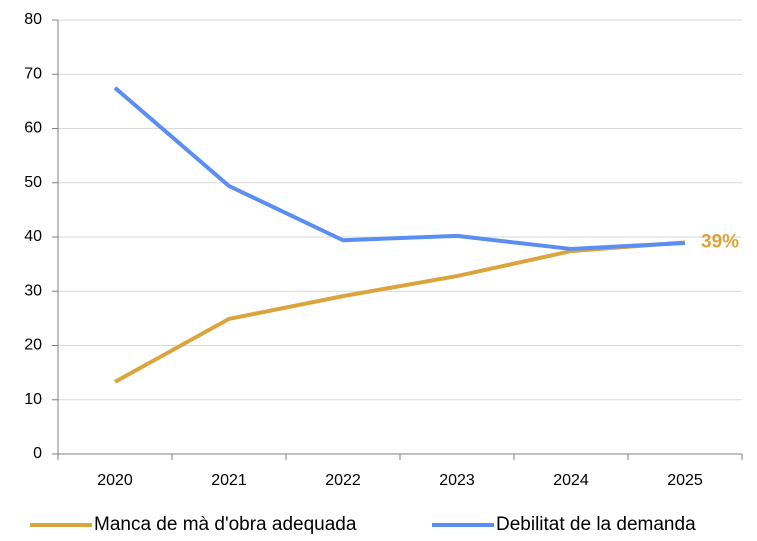 This screenshot has width=757, height=541. I want to click on x-tick-label: 2020, so click(115, 480).